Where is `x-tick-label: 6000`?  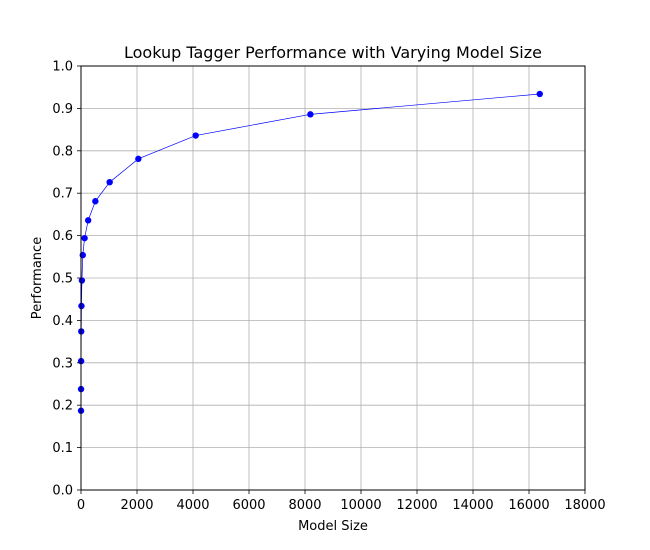 x-tick-label: 6000 is located at coordinates (248, 505).